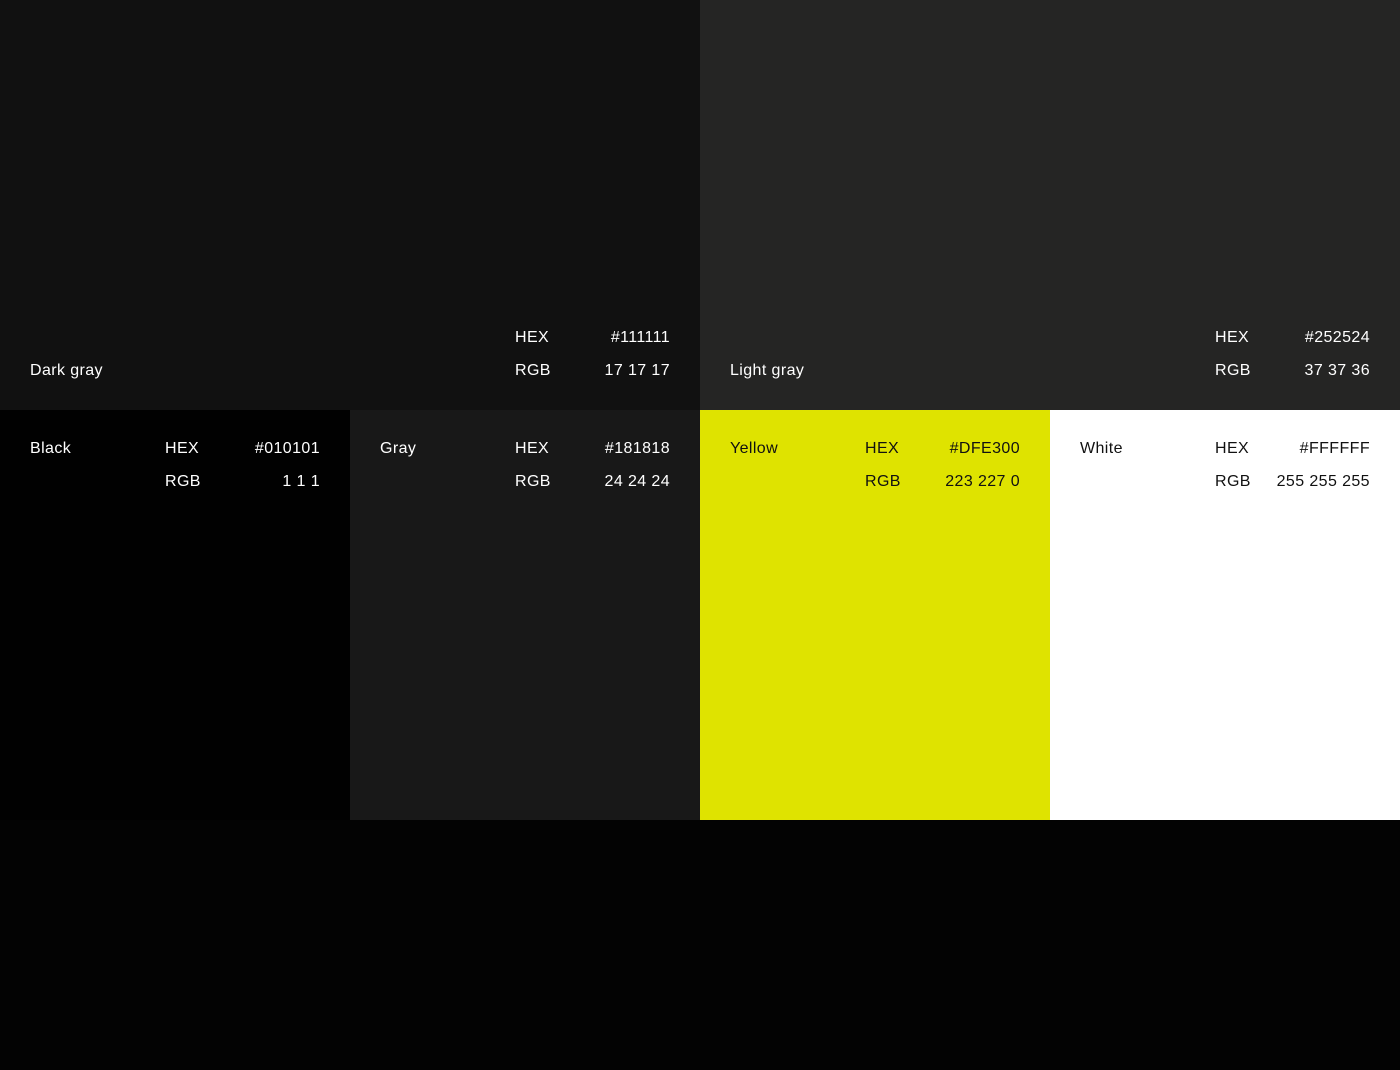  Describe the element at coordinates (1334, 448) in the screenshot. I see `hex-value: #FFFFFF` at that location.